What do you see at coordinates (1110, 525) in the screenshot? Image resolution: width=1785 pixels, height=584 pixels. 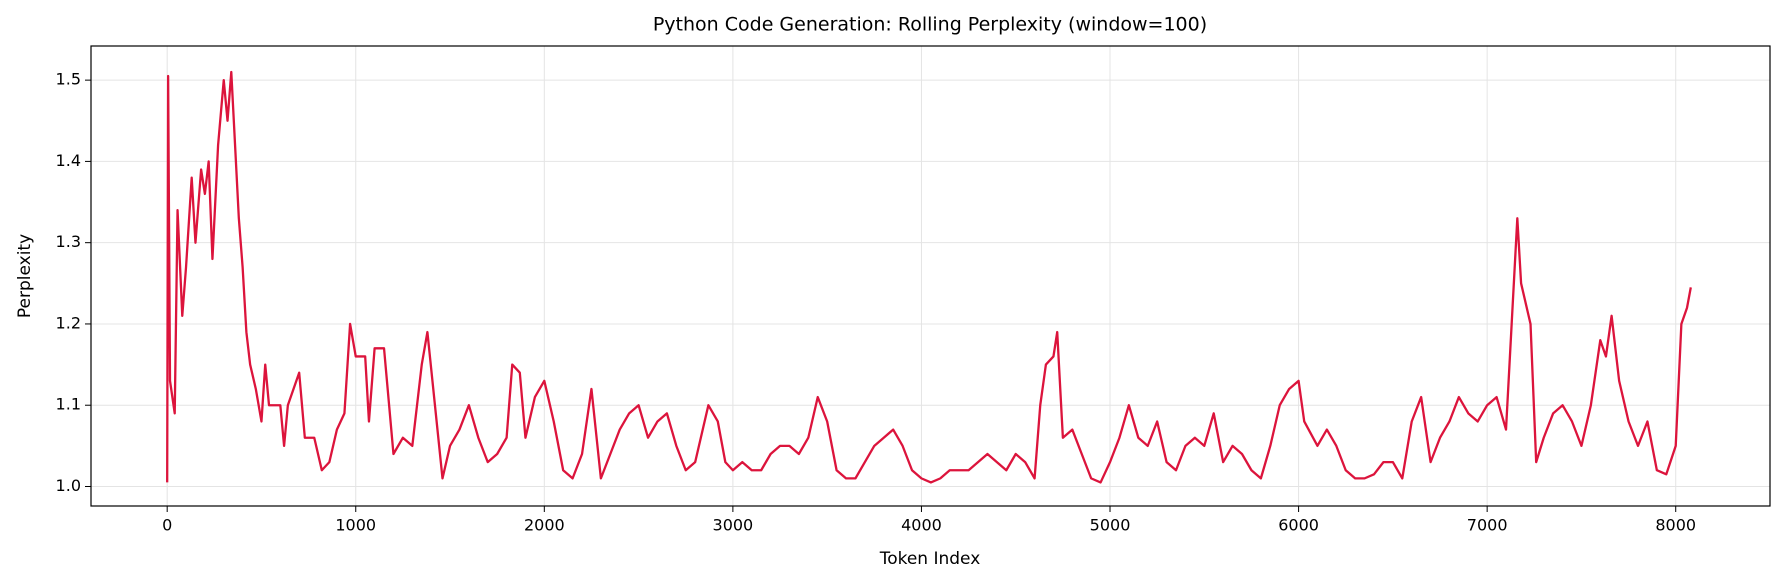 I see `x-tick-label: 5000` at bounding box center [1110, 525].